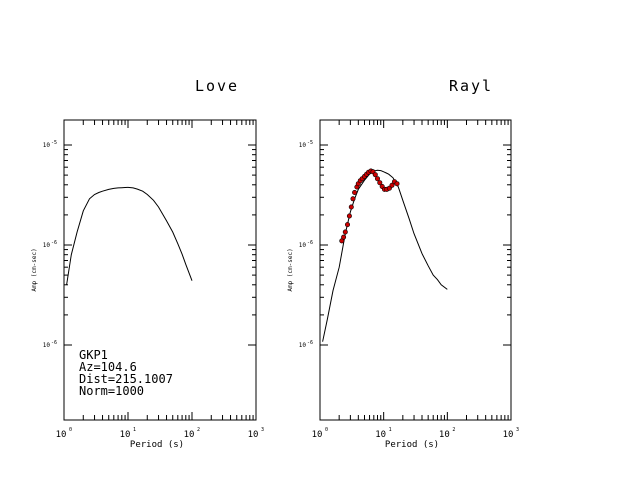  What do you see at coordinates (412, 445) in the screenshot?
I see `rayl-x-axis-label: Period (s)` at bounding box center [412, 445].